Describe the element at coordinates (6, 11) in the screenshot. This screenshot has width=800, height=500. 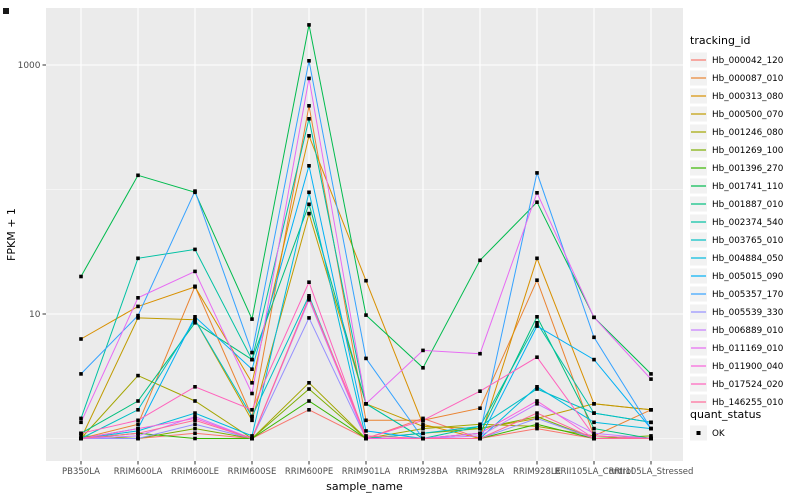
I see `corner-mark` at that location.